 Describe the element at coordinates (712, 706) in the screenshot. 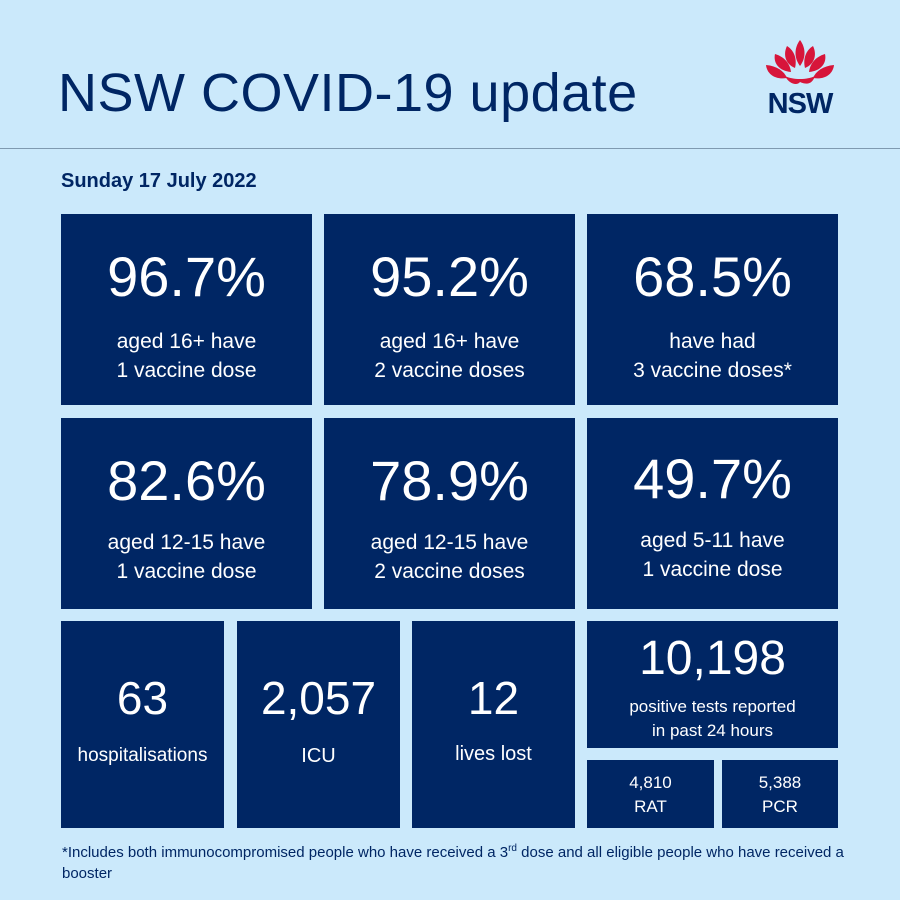

I see `caption-line: positive tests reported` at that location.